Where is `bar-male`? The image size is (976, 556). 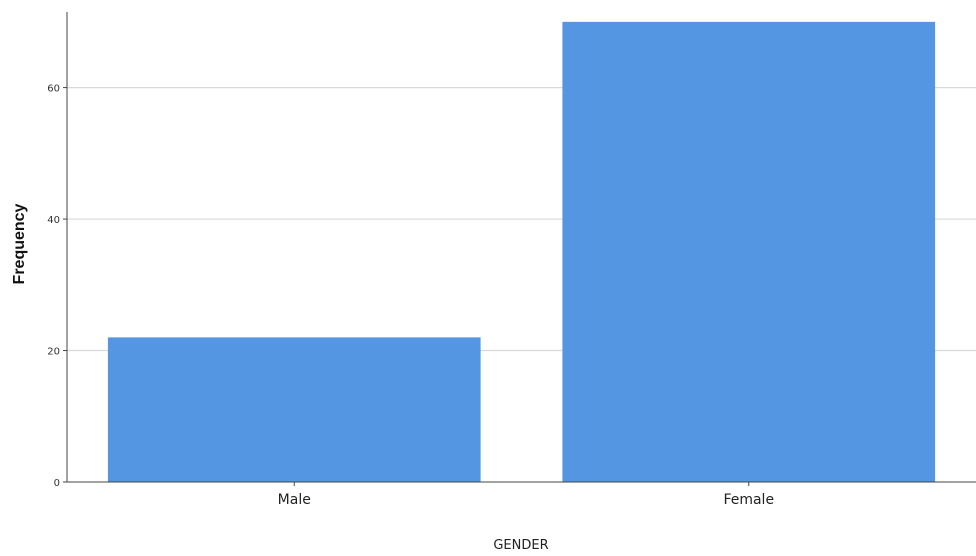 bar-male is located at coordinates (294, 409).